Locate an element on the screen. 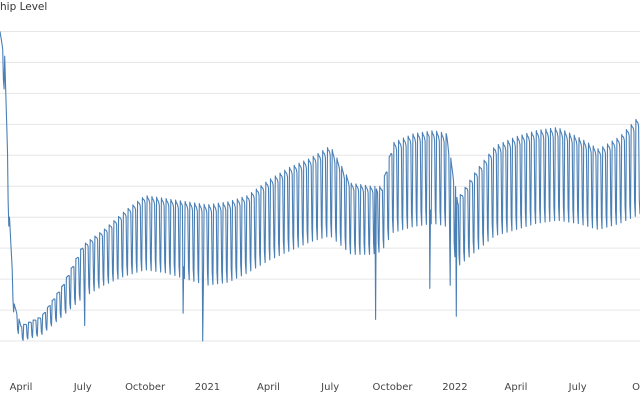 Image resolution: width=640 pixels, height=400 pixels. x-tick-label: O is located at coordinates (636, 387).